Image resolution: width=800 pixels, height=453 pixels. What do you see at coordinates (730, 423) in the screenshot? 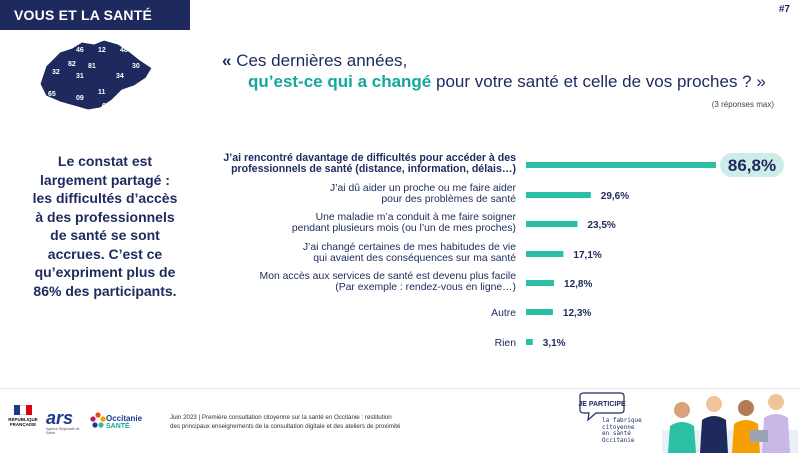
I see `people-illustration` at bounding box center [730, 423].